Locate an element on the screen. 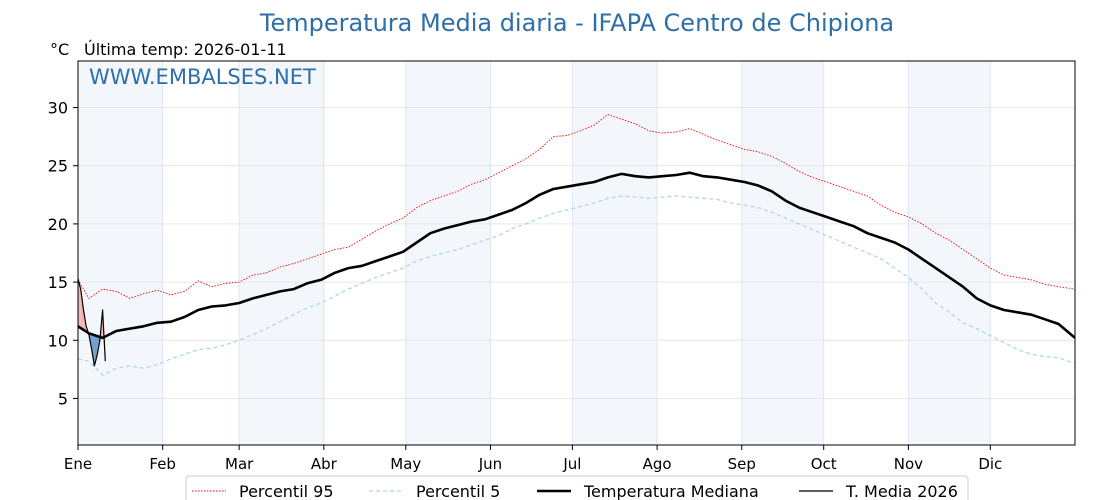 Image resolution: width=1120 pixels, height=500 pixels. month-band-may is located at coordinates (448, 253).